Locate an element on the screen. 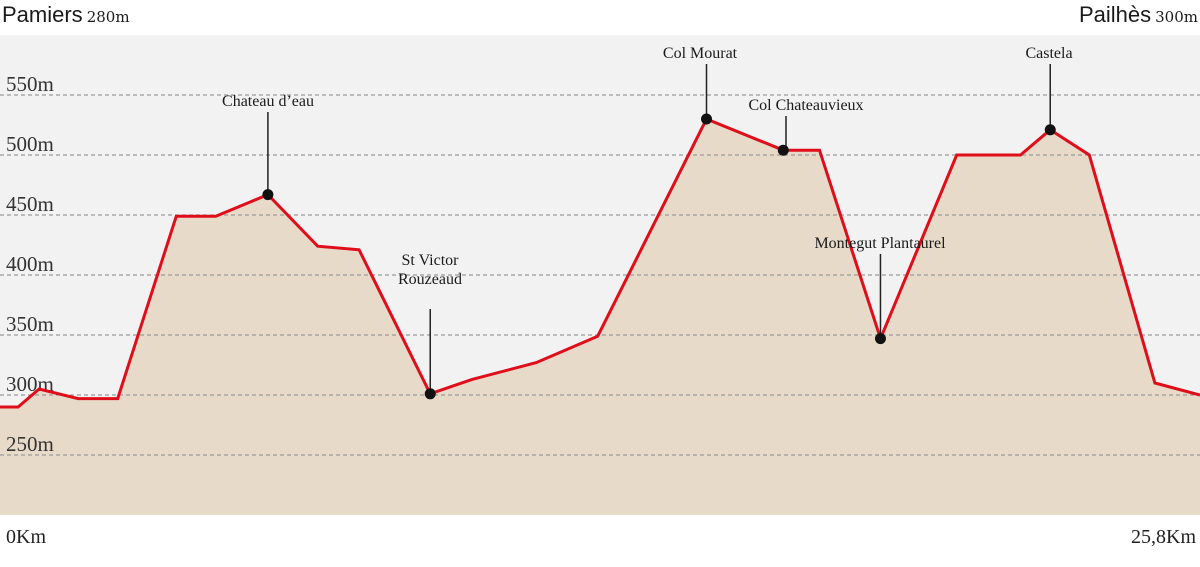 The image size is (1200, 567). poi-label-line: Rouzeaud is located at coordinates (430, 279).